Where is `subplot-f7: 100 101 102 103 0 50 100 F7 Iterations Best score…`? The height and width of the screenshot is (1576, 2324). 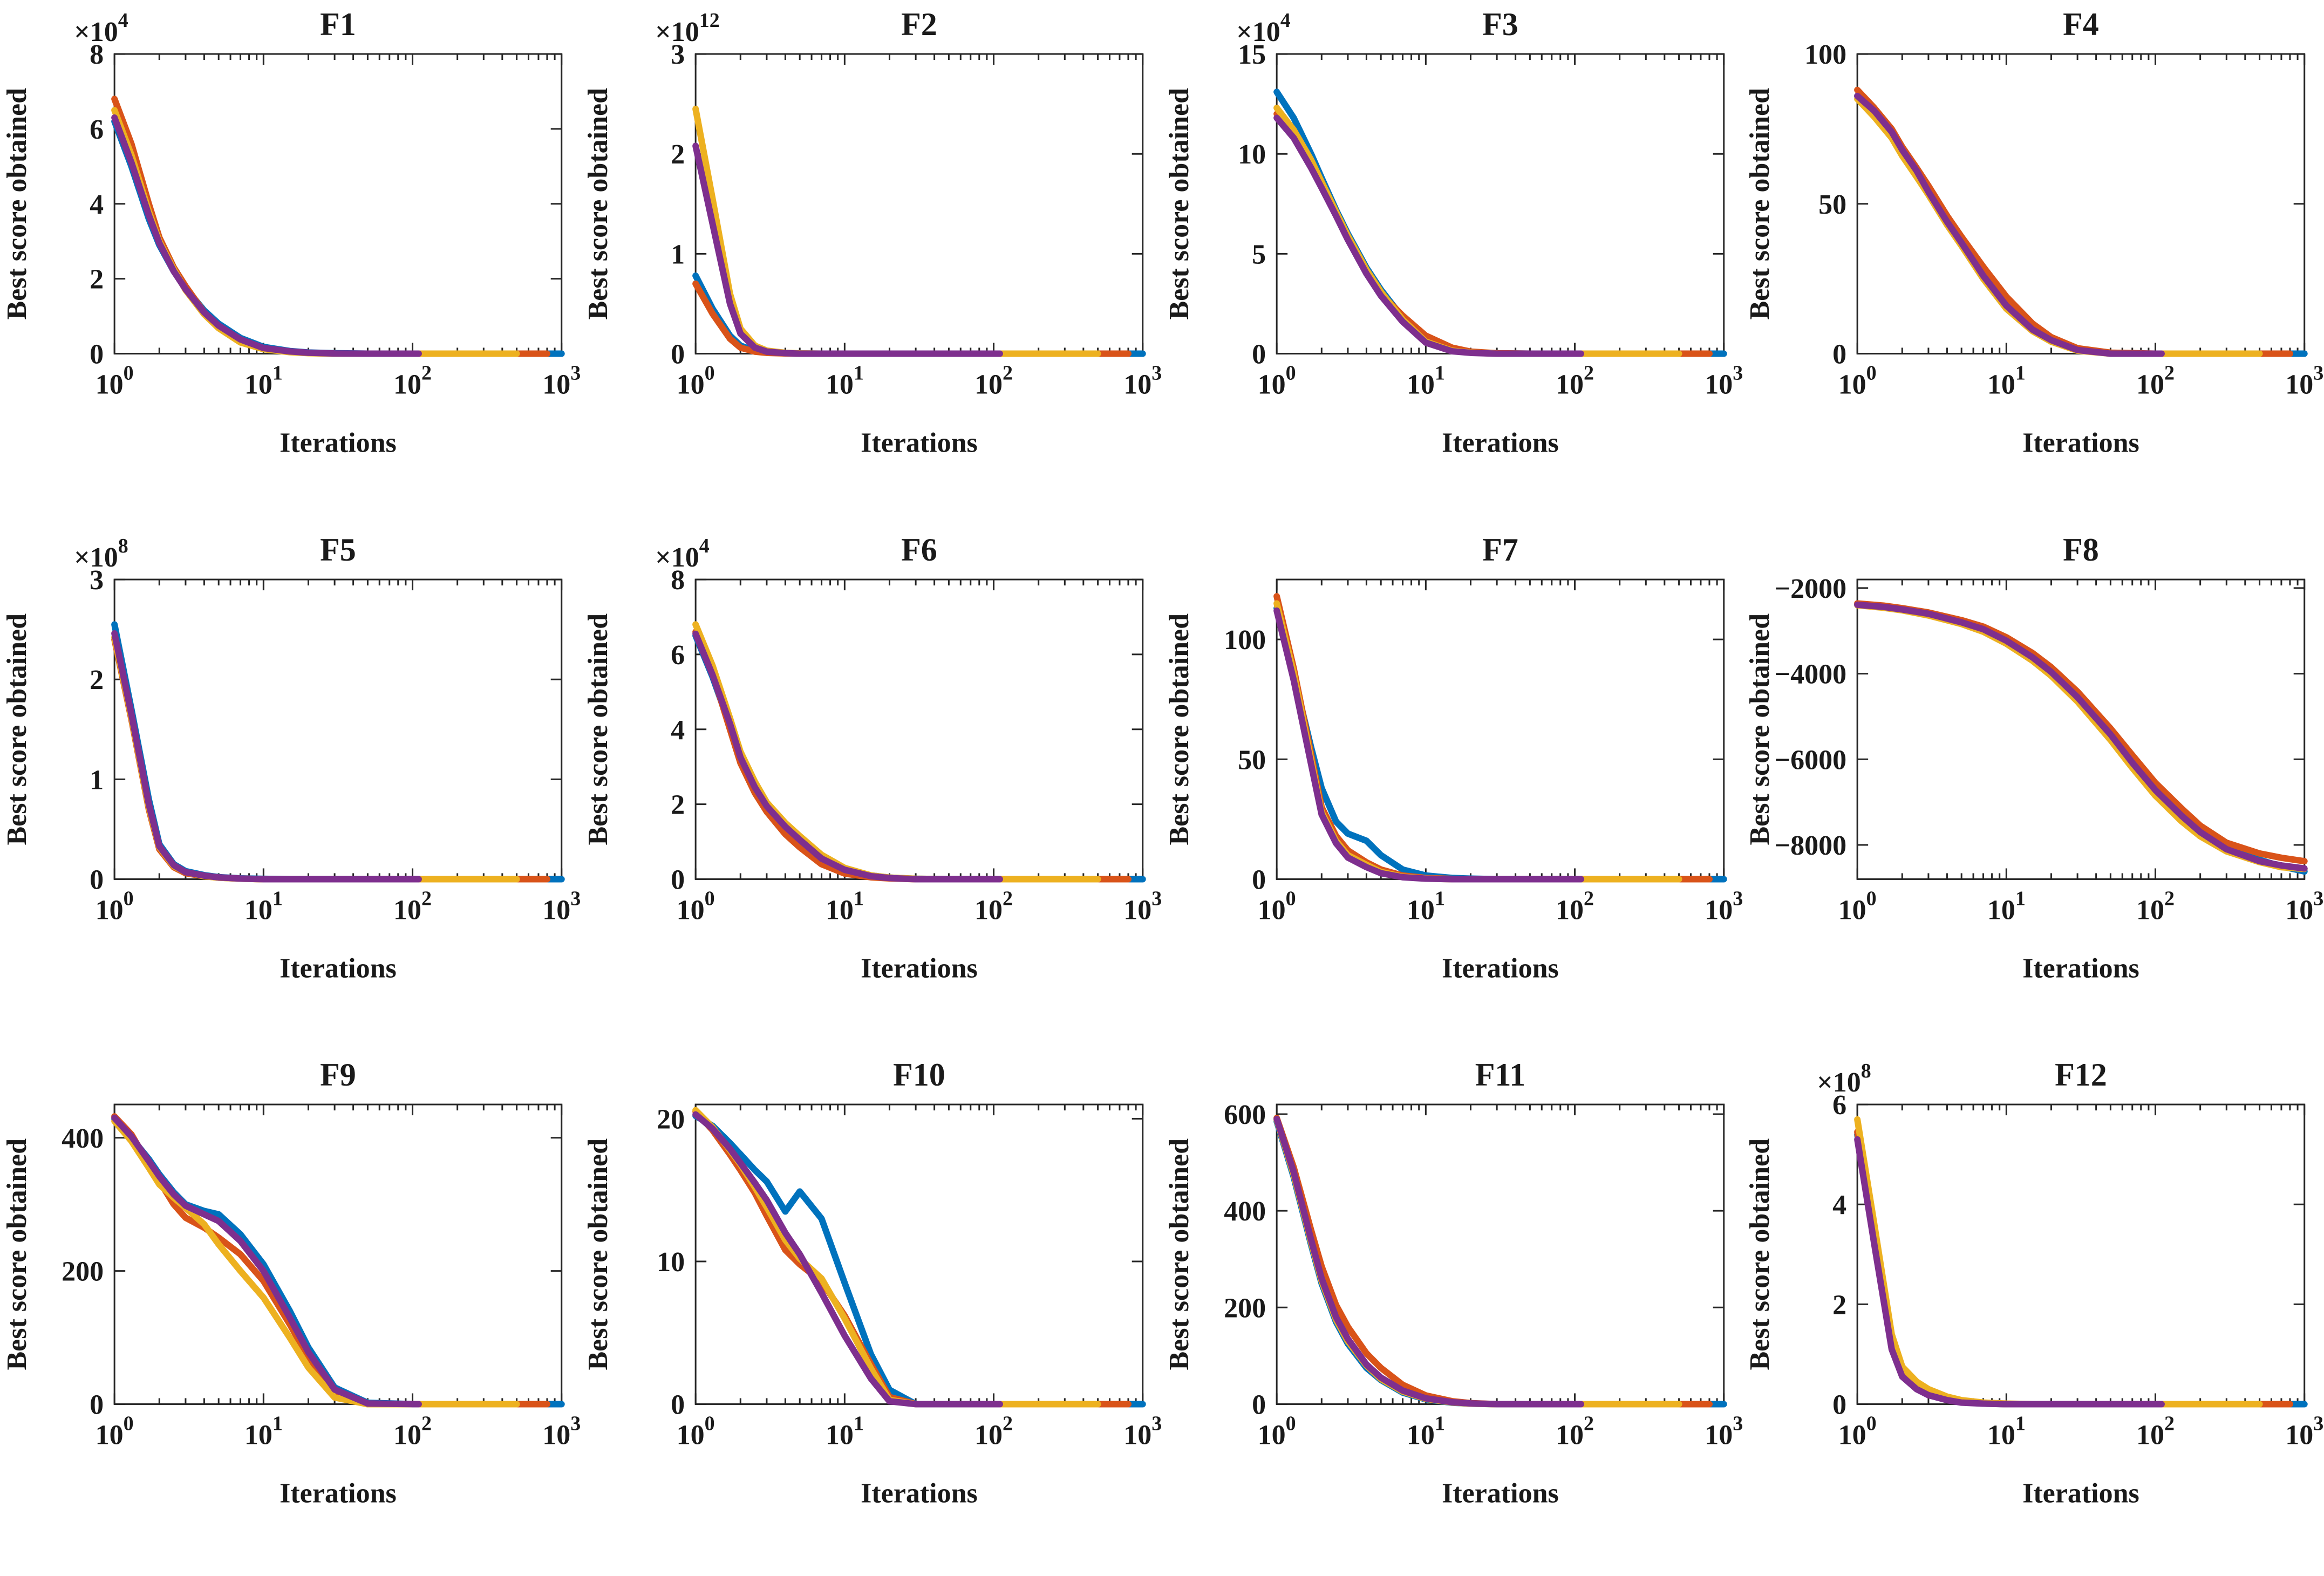 subplot-f7: 100 101 102 103 0 50 100 F7 Iterations Best score… is located at coordinates (1452, 788).